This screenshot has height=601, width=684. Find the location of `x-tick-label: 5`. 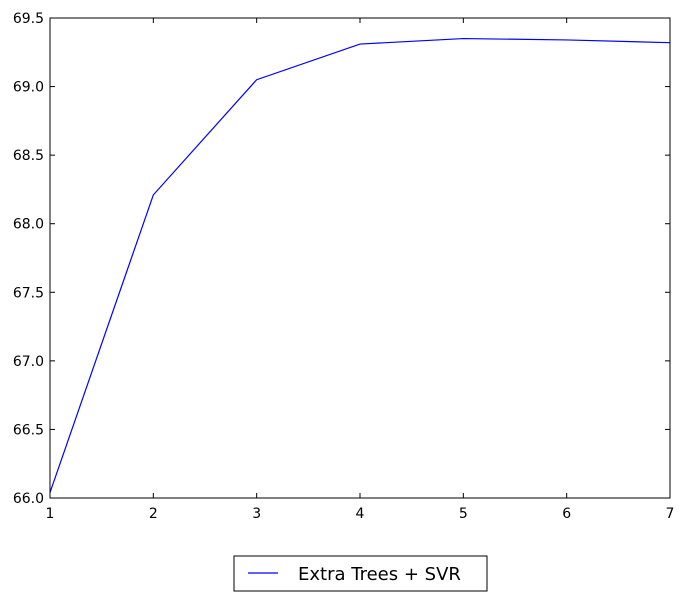

x-tick-label: 5 is located at coordinates (463, 514).